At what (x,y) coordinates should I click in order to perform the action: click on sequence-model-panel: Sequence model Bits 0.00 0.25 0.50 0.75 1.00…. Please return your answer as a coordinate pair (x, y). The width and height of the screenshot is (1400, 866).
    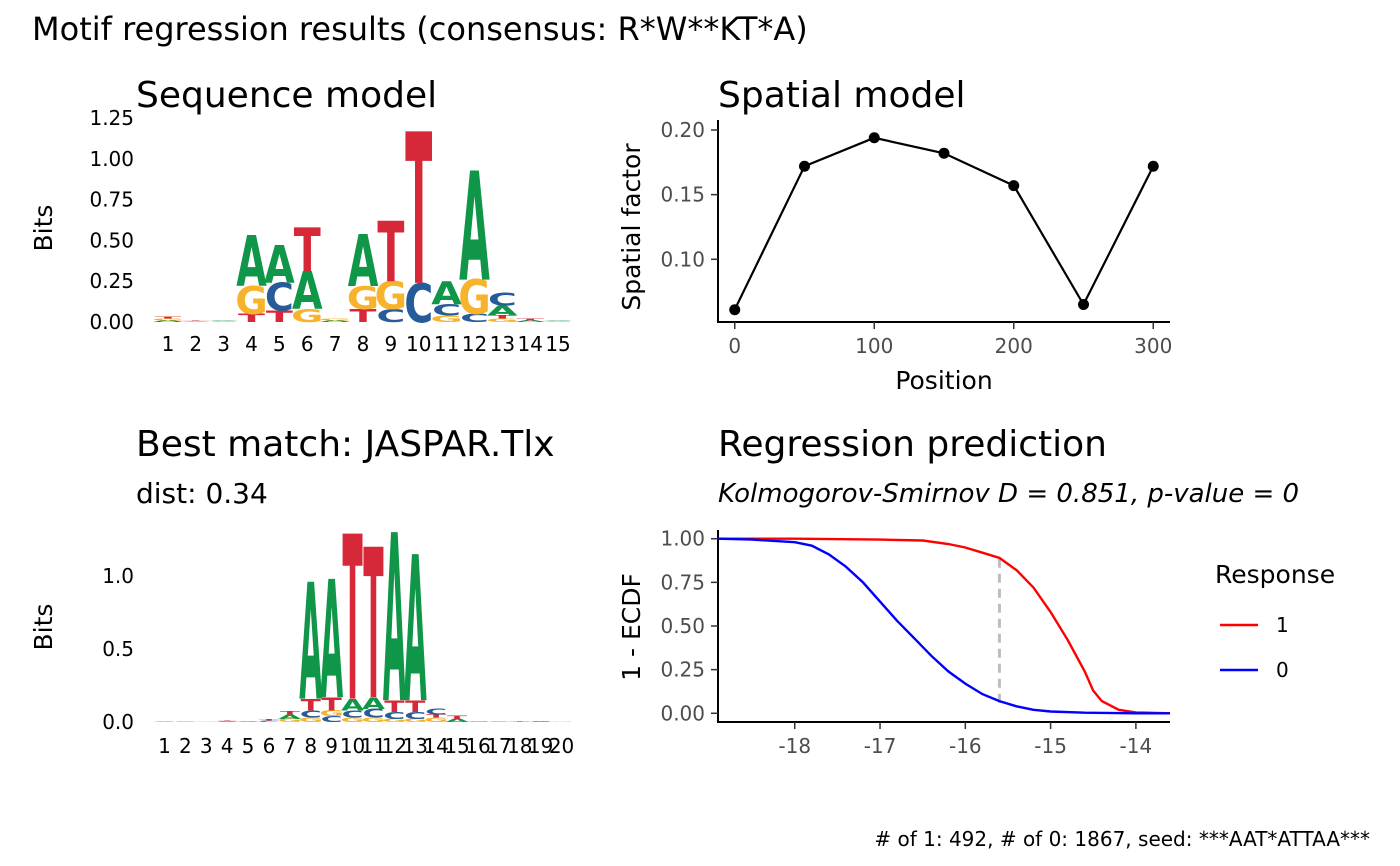
    Looking at the image, I should click on (301, 215).